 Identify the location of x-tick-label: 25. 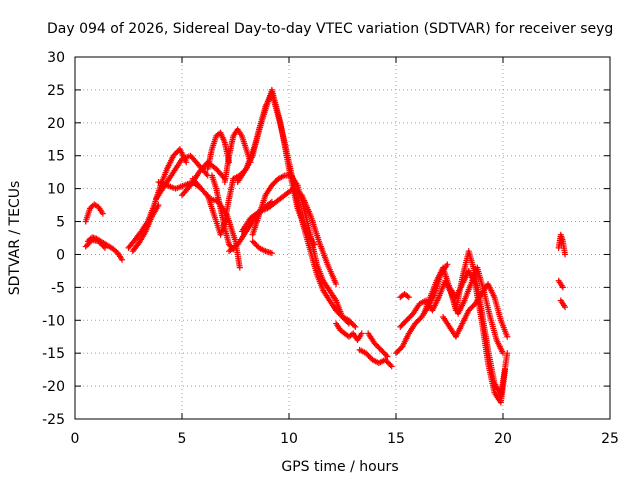
(610, 439).